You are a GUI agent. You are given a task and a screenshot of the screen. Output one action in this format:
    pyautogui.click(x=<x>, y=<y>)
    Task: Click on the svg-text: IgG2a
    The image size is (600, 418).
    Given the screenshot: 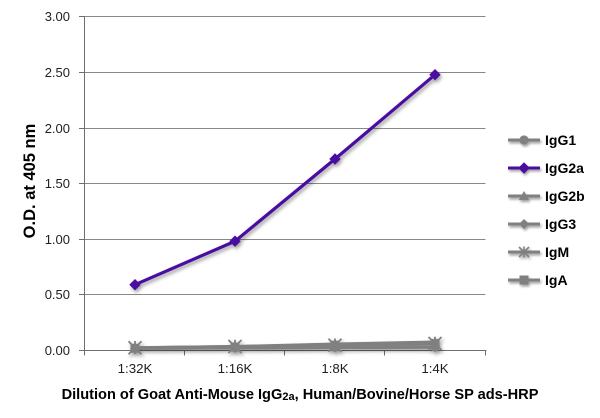 What is the action you would take?
    pyautogui.click(x=564, y=168)
    